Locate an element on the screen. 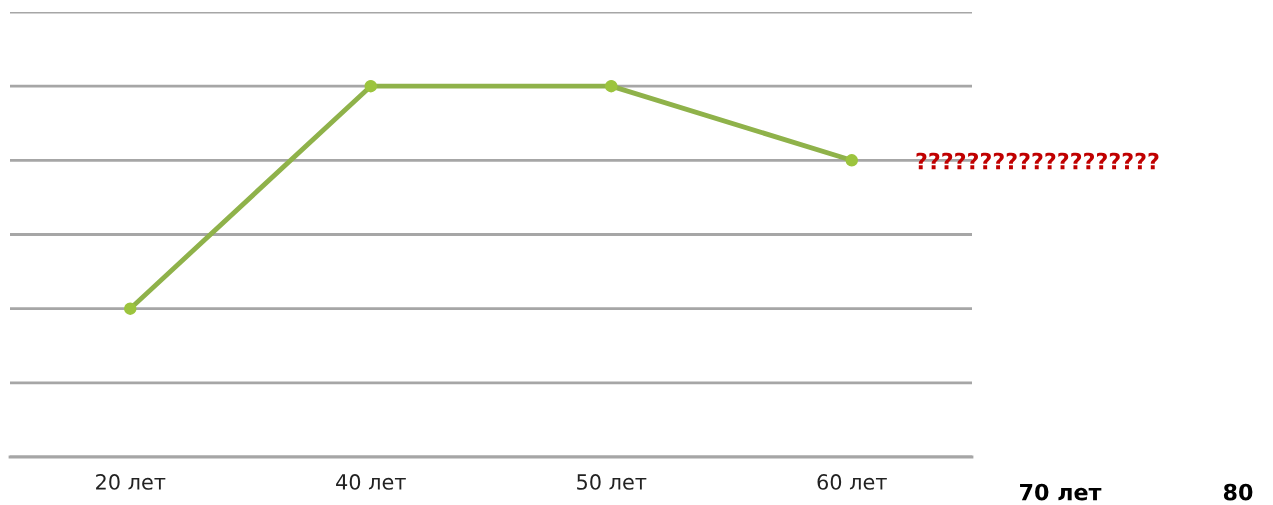 The image size is (1273, 505). x-tick-label: 60 лет is located at coordinates (852, 482).